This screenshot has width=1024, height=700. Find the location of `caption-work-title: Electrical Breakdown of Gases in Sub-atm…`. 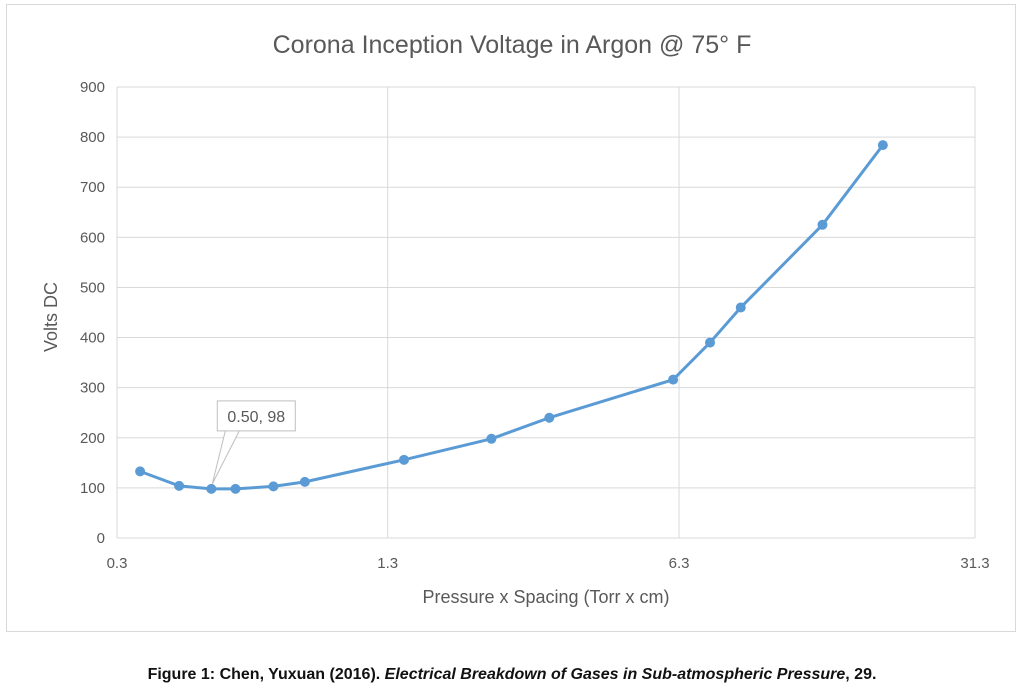

caption-work-title: Electrical Breakdown of Gases in Sub-atm… is located at coordinates (615, 674).